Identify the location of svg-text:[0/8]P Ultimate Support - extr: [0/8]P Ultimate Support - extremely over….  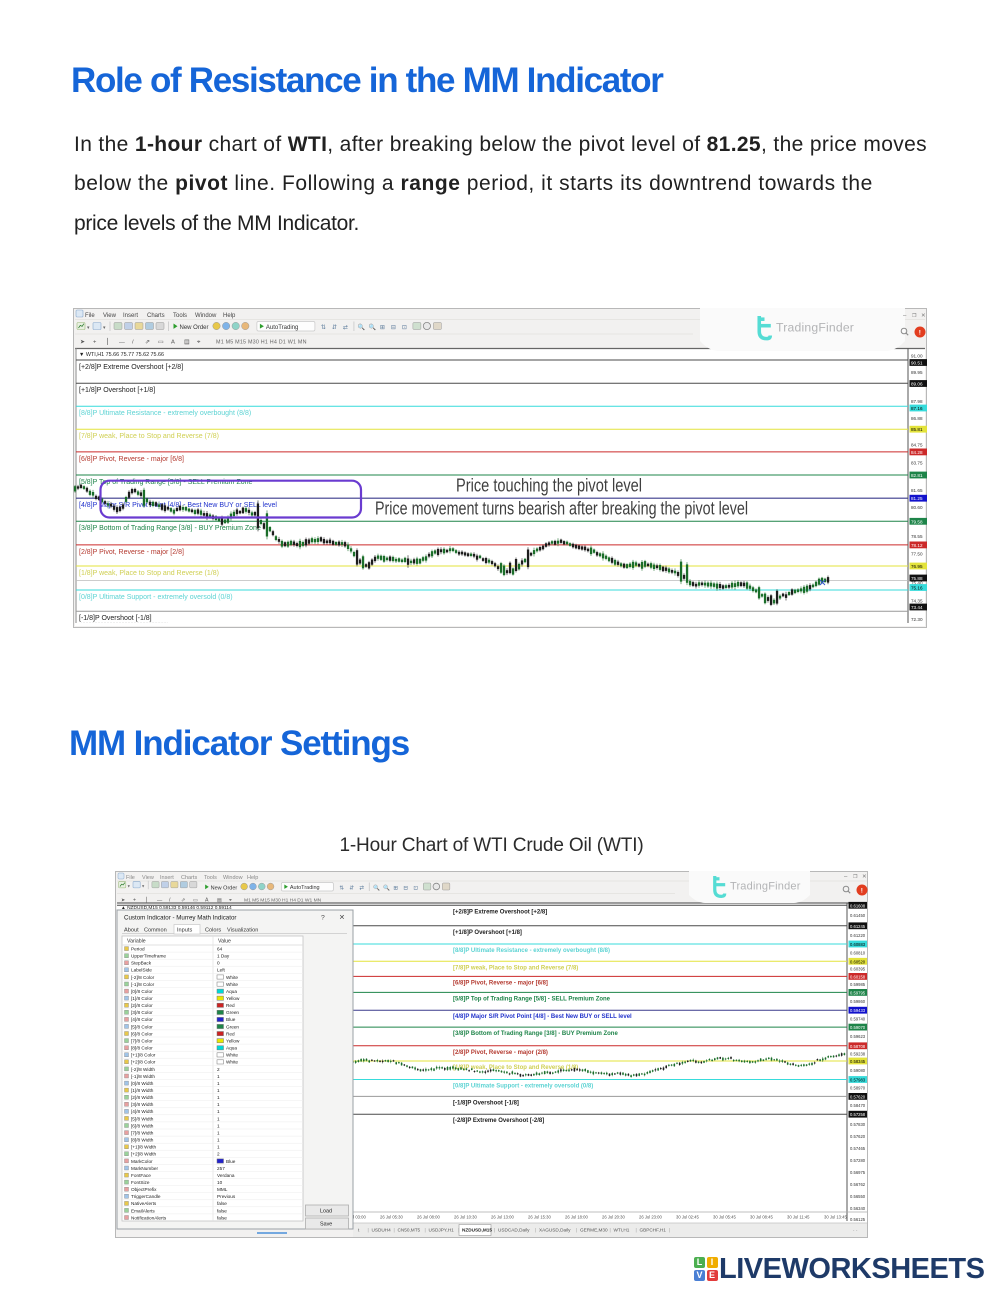
(523, 1087).